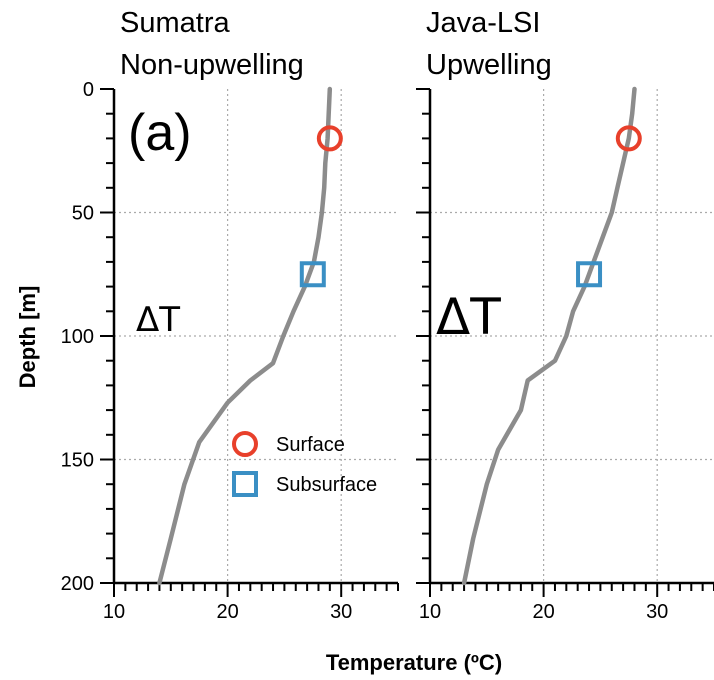 This screenshot has height=680, width=714. What do you see at coordinates (27, 337) in the screenshot?
I see `y-axis-label: Depth [m]` at bounding box center [27, 337].